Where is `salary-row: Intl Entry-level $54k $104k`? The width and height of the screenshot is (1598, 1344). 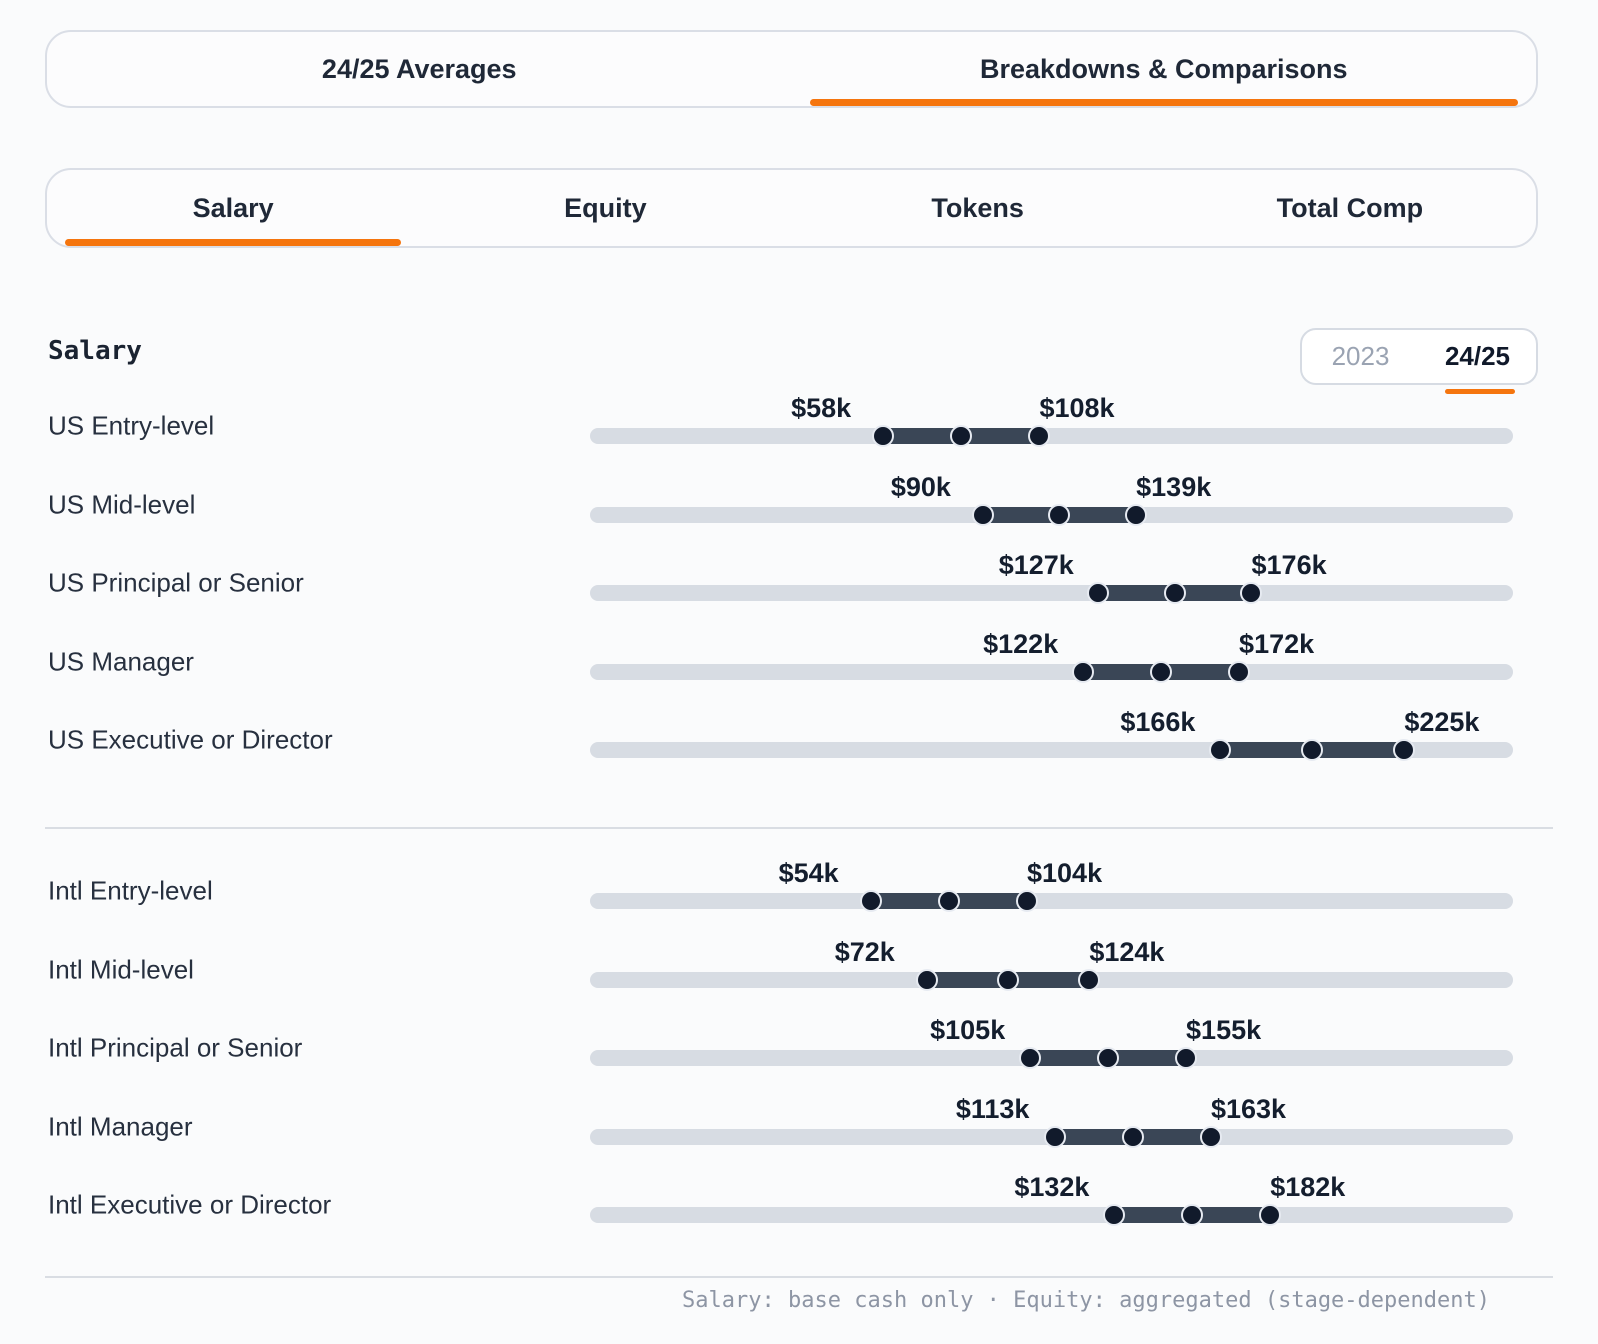
salary-row: Intl Entry-level $54k $104k is located at coordinates (799, 884).